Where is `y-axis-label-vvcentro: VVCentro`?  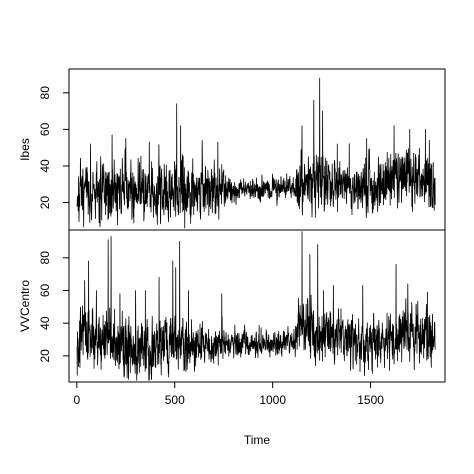
y-axis-label-vvcentro: VVCentro is located at coordinates (25, 306).